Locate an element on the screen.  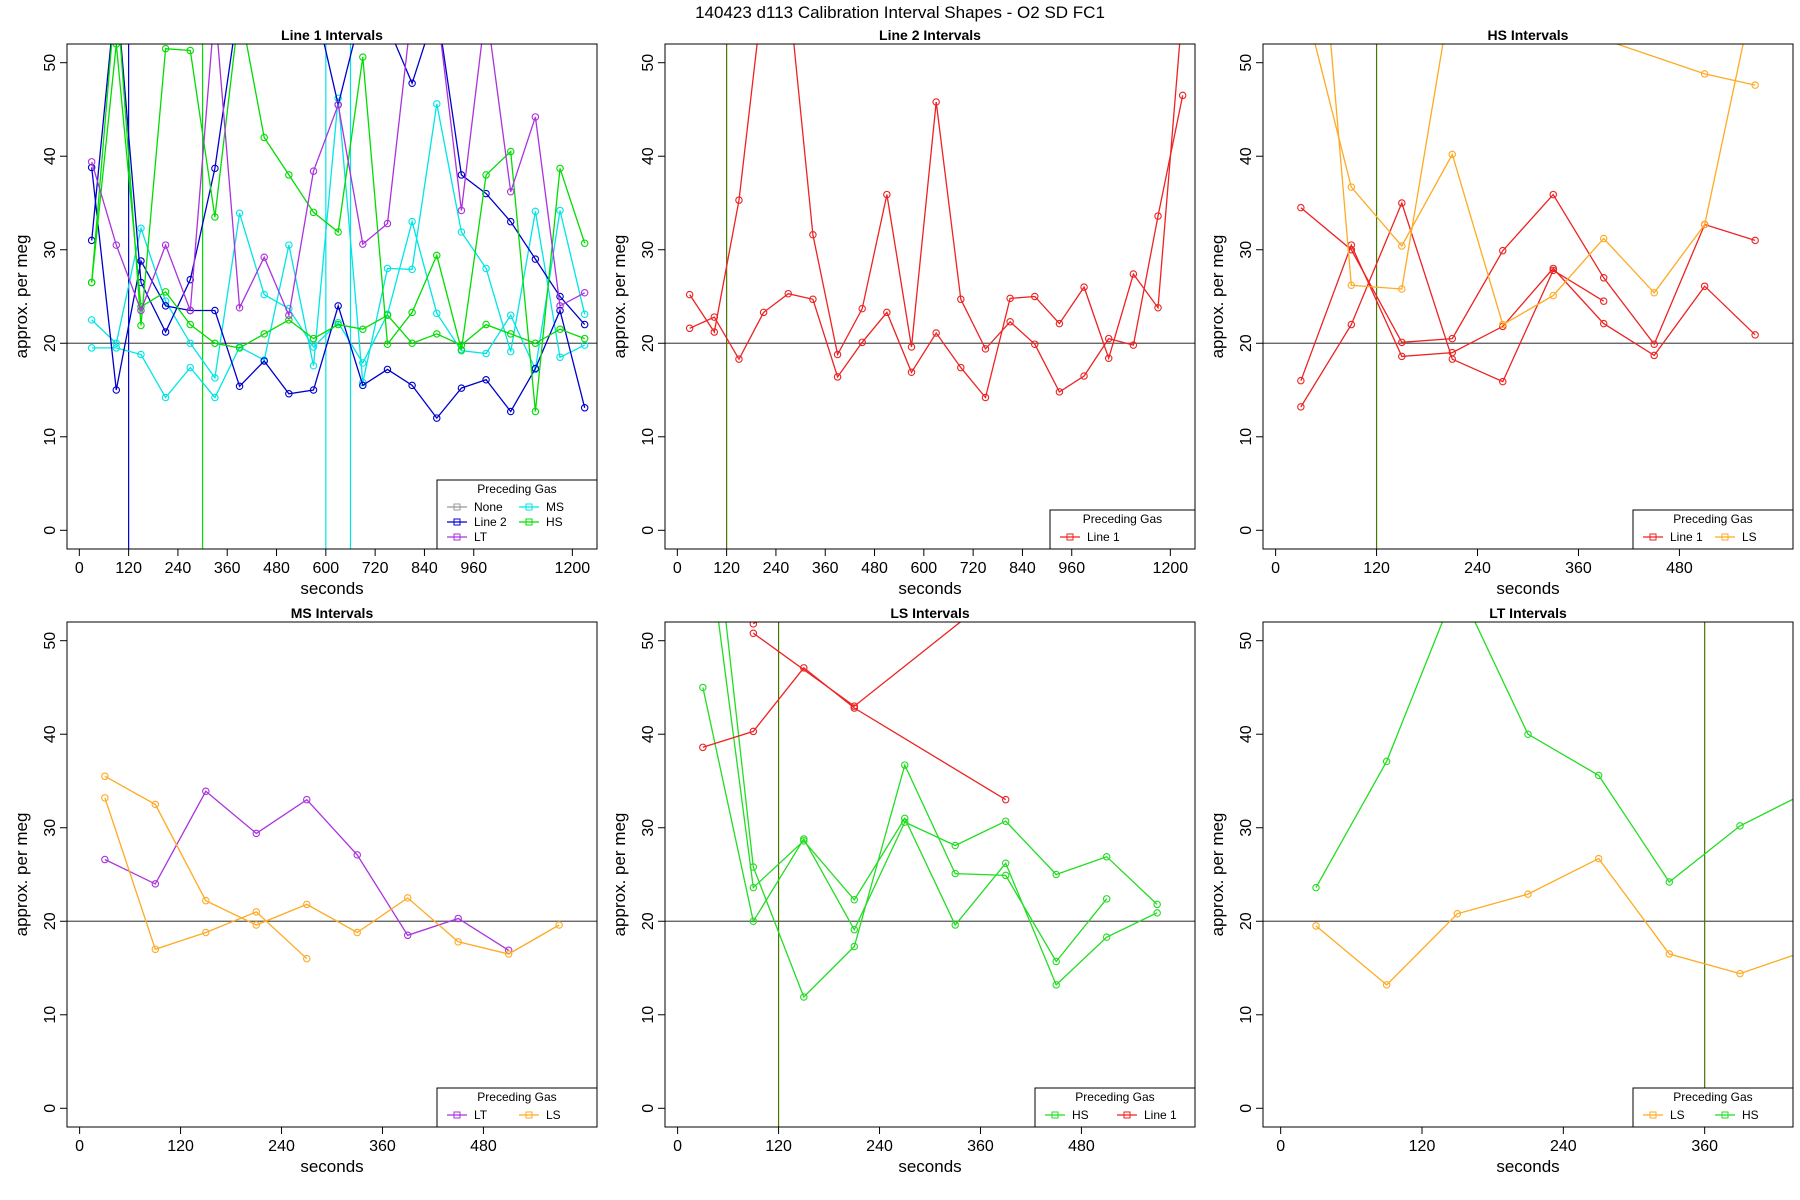
x-axis-label: seconds is located at coordinates (331, 588).